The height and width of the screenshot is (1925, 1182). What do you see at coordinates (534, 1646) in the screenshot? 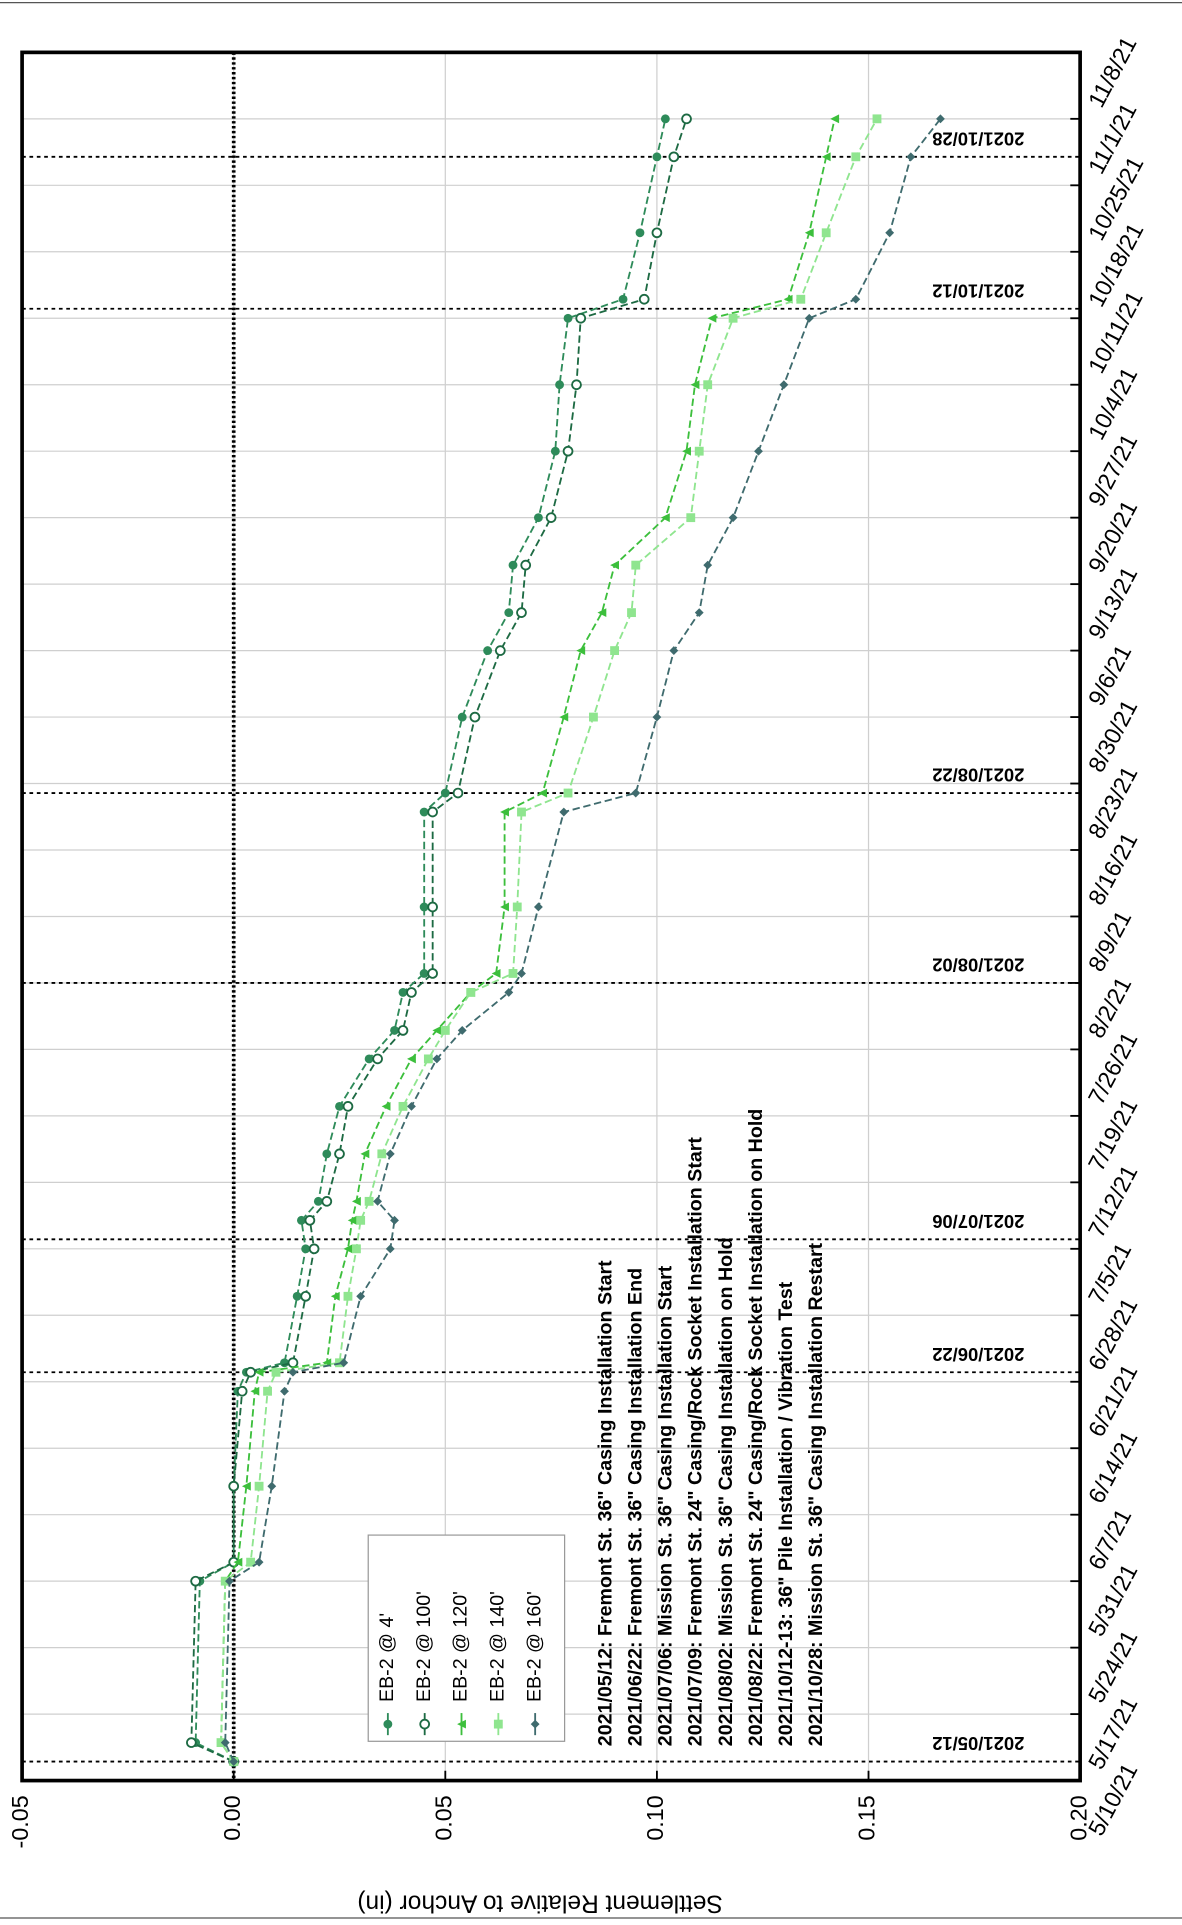
I see `legend-label: EB-2 @ 160'` at bounding box center [534, 1646].